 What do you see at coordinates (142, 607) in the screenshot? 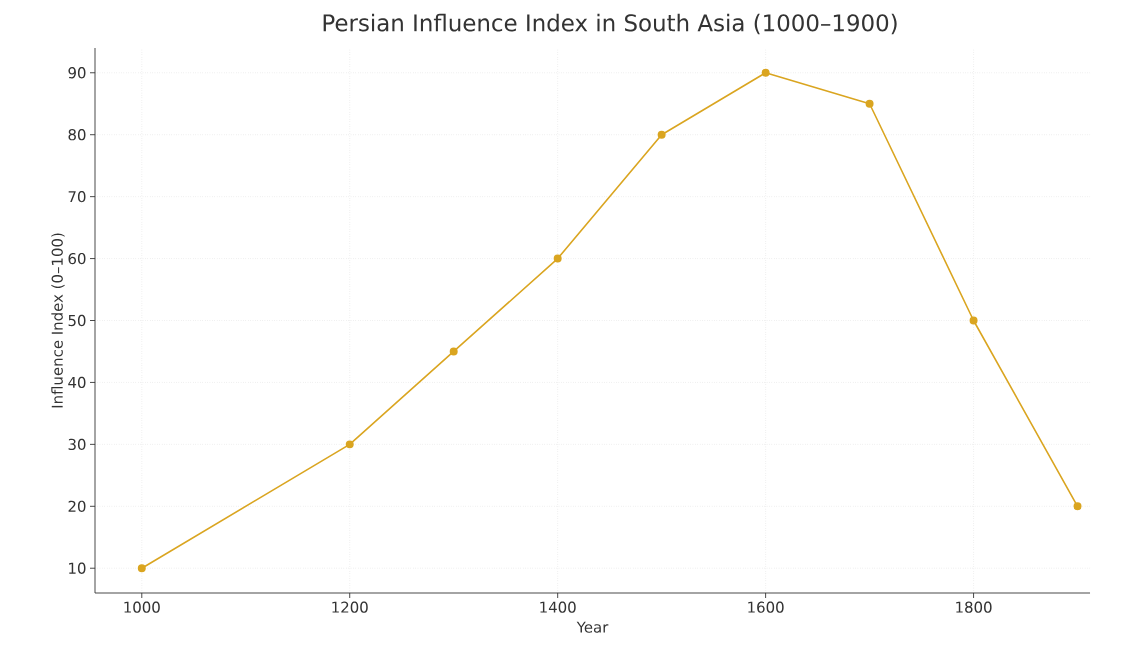
I see `x-tick-label: 1000` at bounding box center [142, 607].